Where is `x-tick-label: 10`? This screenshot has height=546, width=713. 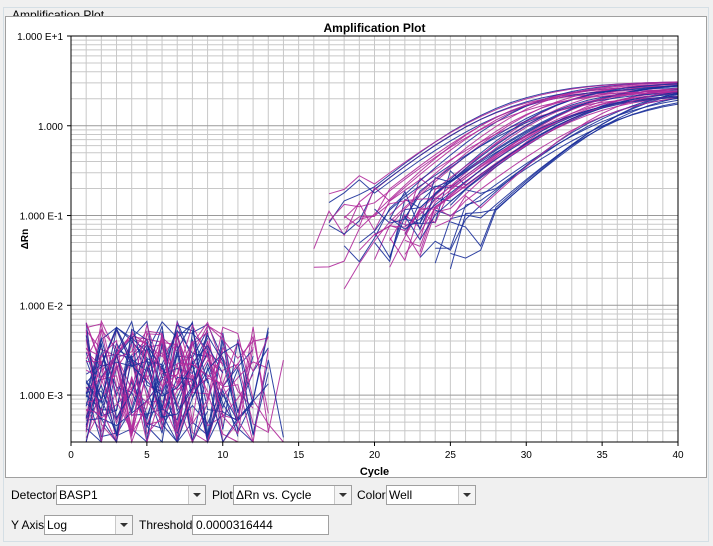 x-tick-label: 10 is located at coordinates (223, 455).